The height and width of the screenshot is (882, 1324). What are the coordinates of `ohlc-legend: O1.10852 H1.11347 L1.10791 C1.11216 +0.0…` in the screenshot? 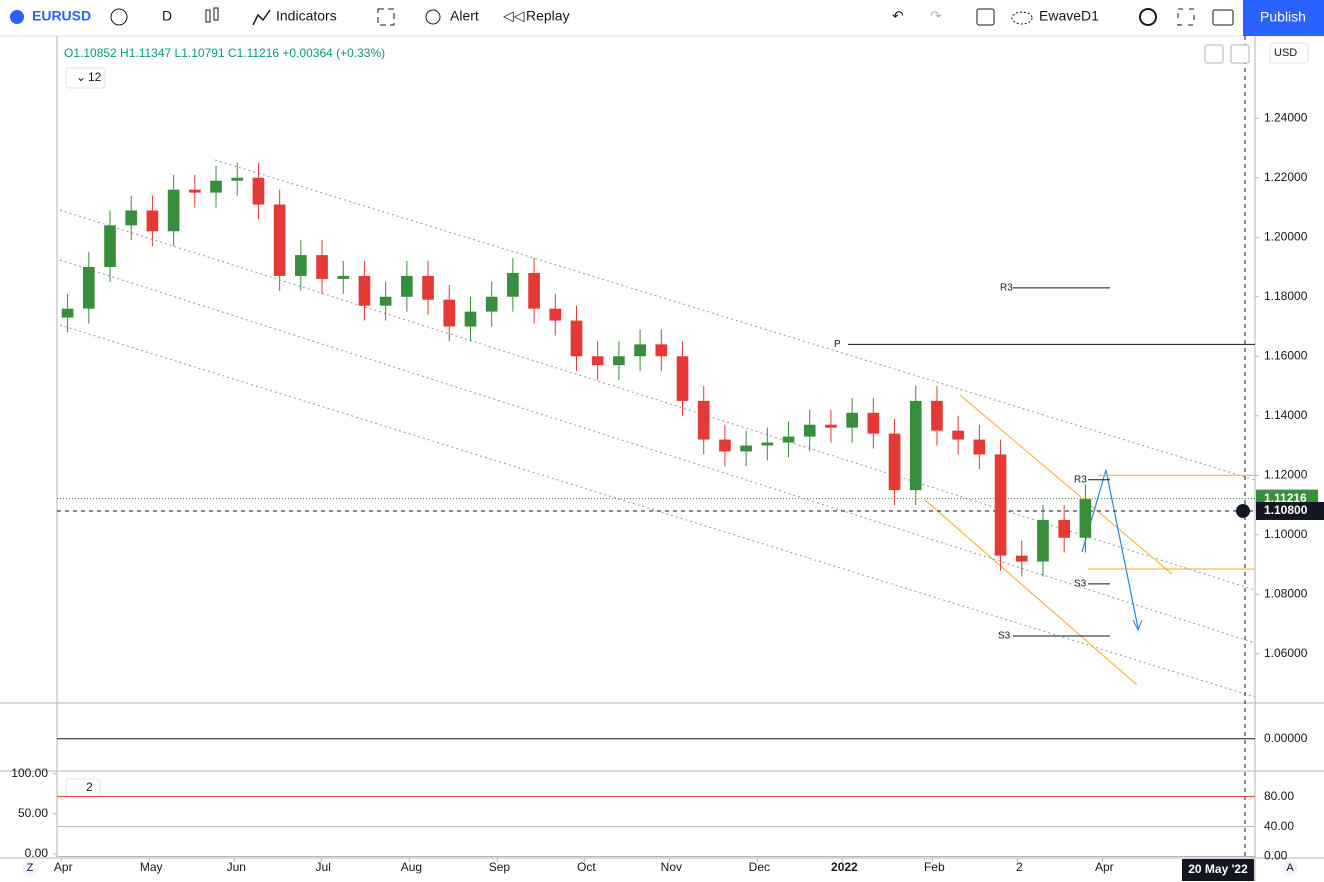 It's located at (224, 53).